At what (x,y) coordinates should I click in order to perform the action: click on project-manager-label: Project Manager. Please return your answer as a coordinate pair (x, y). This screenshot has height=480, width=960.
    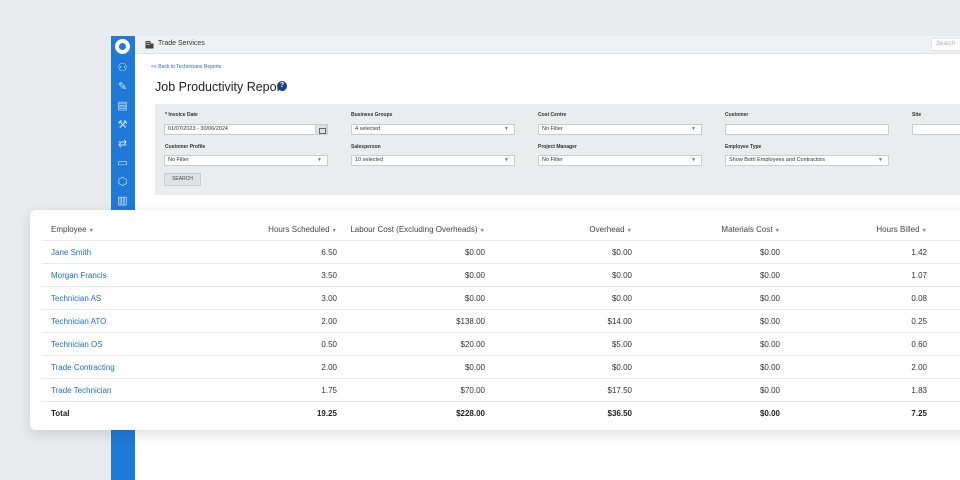
    Looking at the image, I should click on (557, 147).